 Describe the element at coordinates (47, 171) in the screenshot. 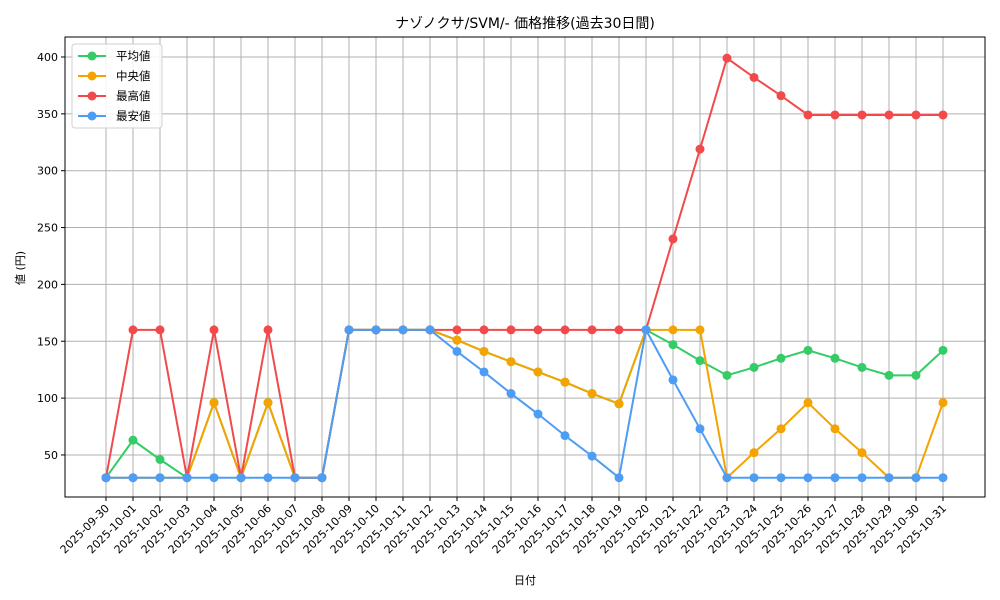

I see `y-tick-label: 300` at that location.